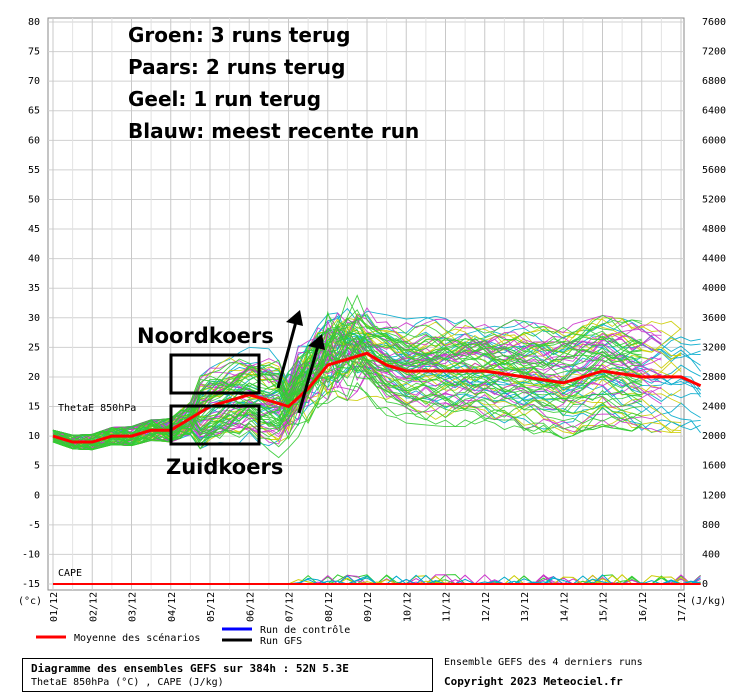  I want to click on right-tick-label: 2000, so click(714, 436).